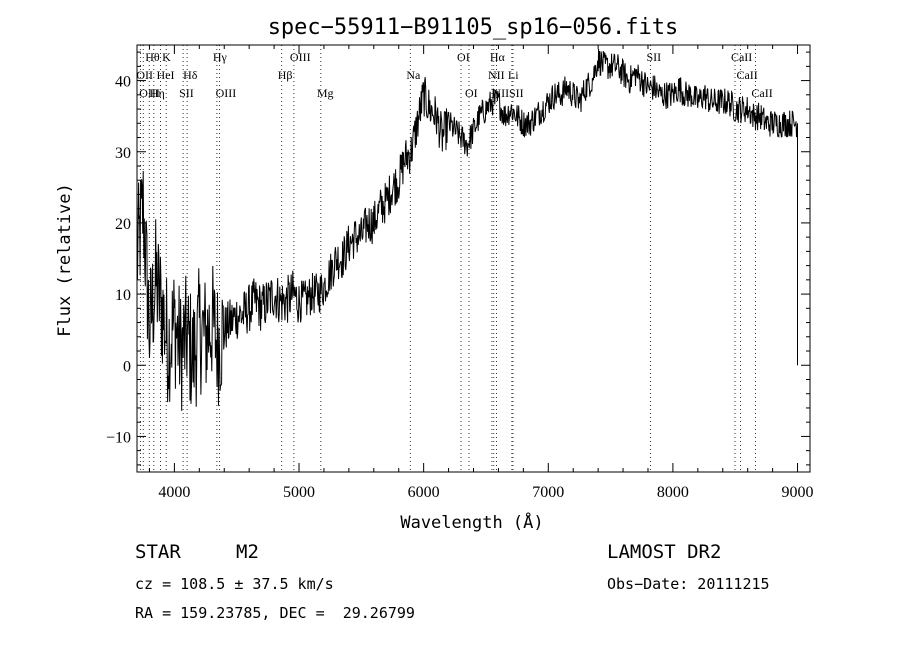  Describe the element at coordinates (285, 75) in the screenshot. I see `spectral-line-label: Hβ` at that location.